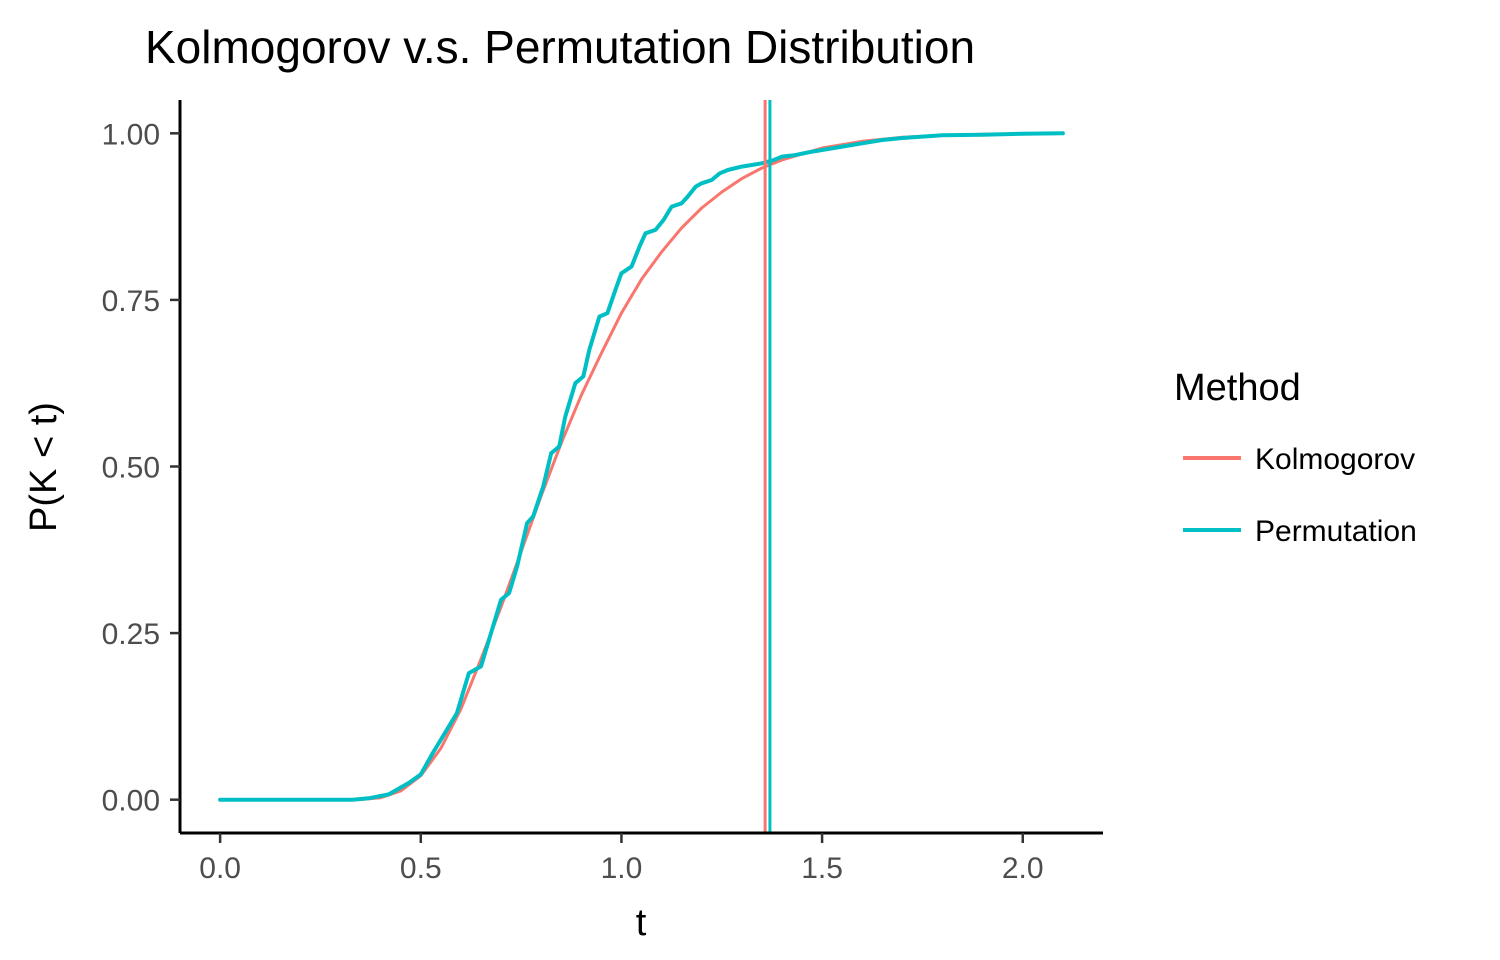  Describe the element at coordinates (822, 868) in the screenshot. I see `x-tick-label: 1.5` at that location.